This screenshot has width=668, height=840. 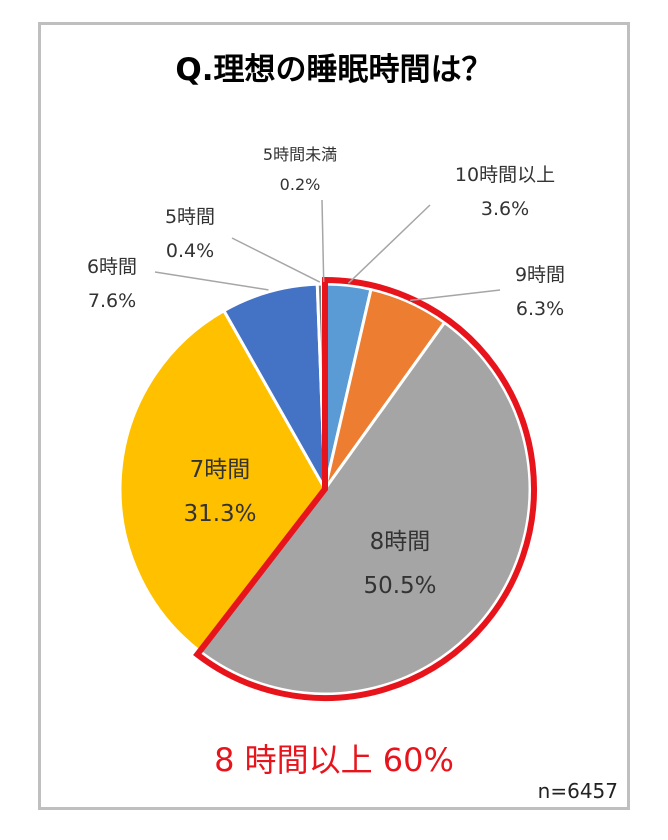 What do you see at coordinates (300, 169) in the screenshot?
I see `label-under-5h: 5時間未満 0.2%` at bounding box center [300, 169].